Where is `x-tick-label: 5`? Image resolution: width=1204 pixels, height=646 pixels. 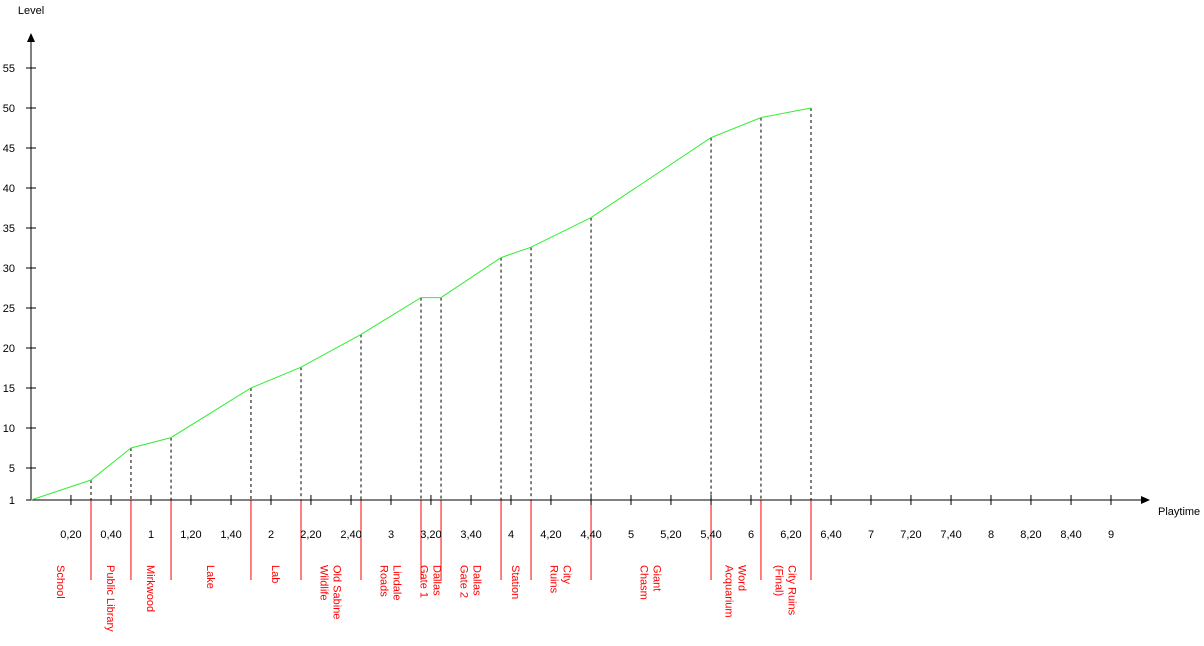
x-tick-label: 5 is located at coordinates (631, 535).